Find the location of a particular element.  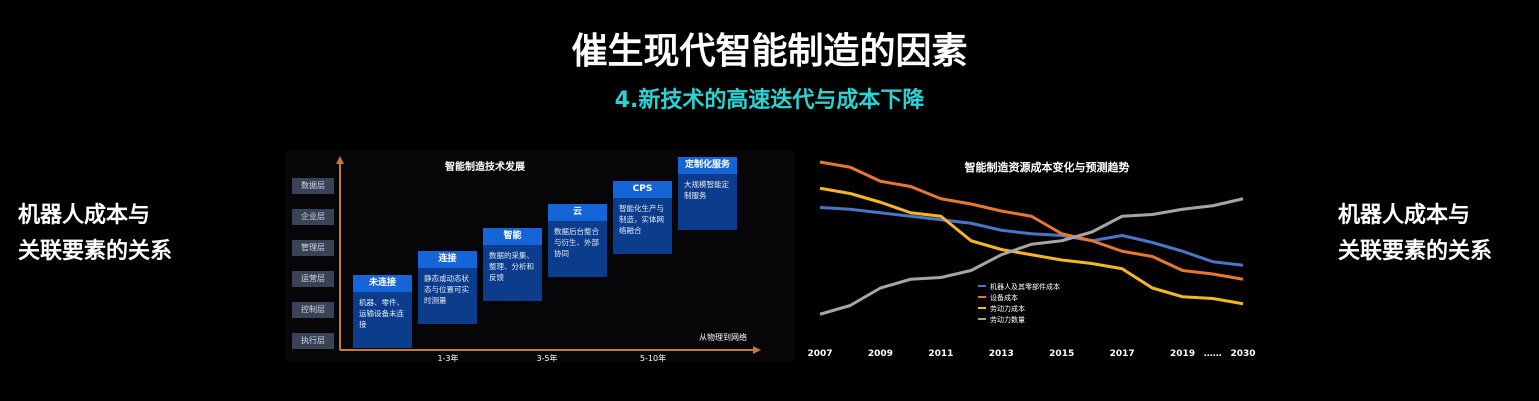

x-tick-label: 2017 is located at coordinates (1122, 354).